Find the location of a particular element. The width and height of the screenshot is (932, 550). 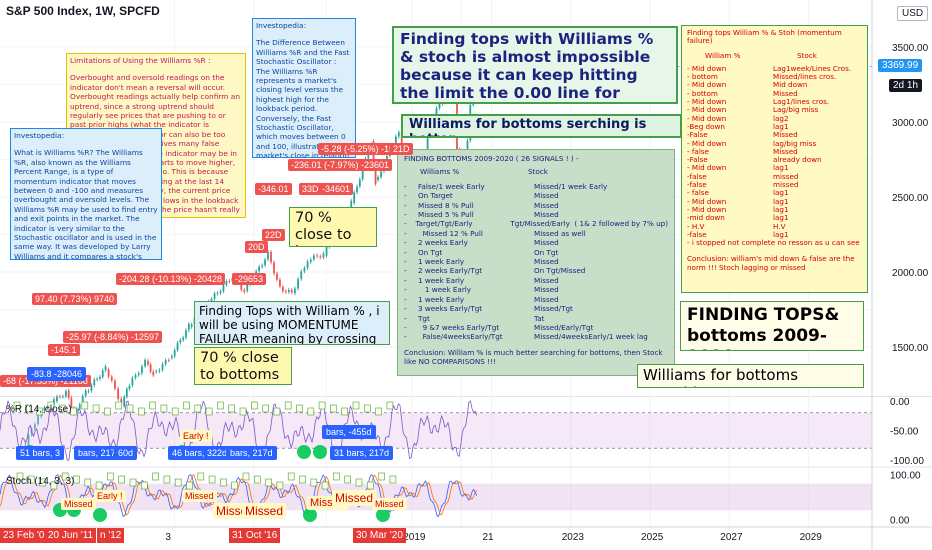

williams-tick-label: -50.00 is located at coordinates (904, 432).